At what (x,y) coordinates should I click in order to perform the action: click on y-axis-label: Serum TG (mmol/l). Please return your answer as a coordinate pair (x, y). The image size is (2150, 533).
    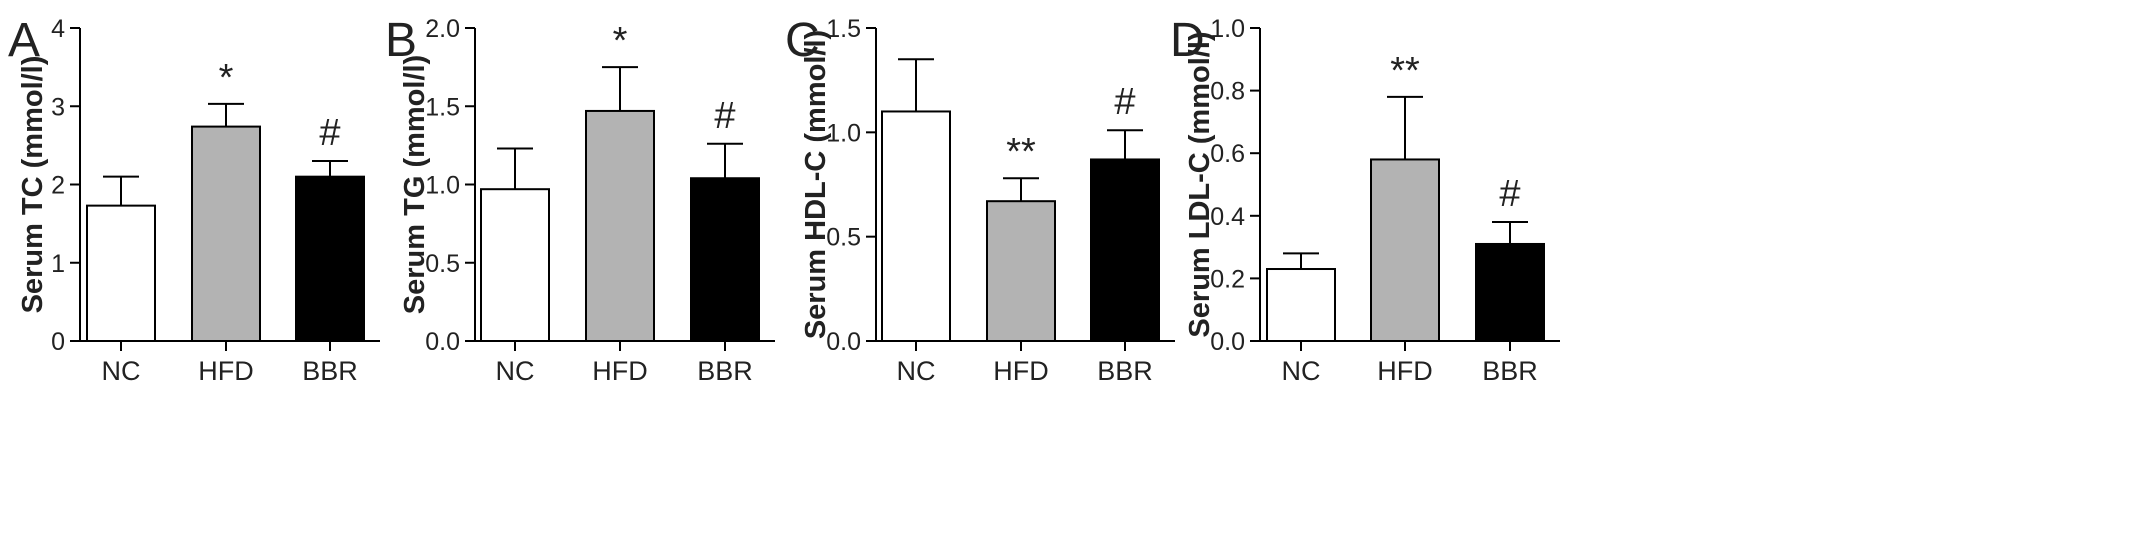
    Looking at the image, I should click on (415, 184).